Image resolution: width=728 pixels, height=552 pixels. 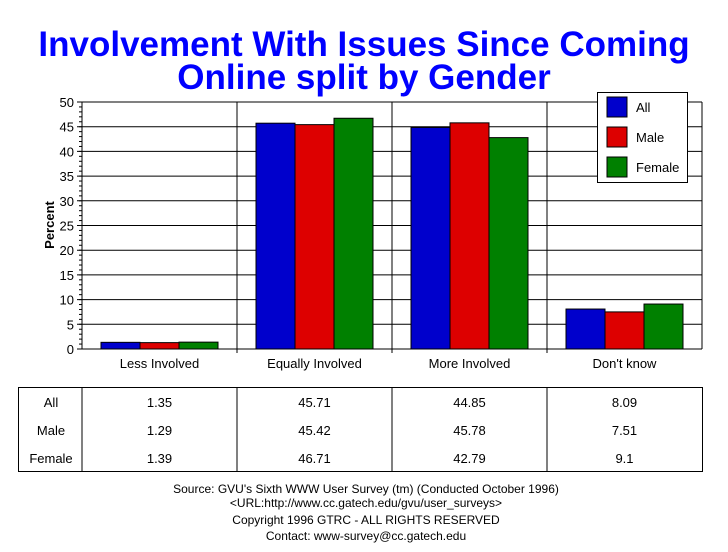 What do you see at coordinates (657, 167) in the screenshot?
I see `legend-label: Female` at bounding box center [657, 167].